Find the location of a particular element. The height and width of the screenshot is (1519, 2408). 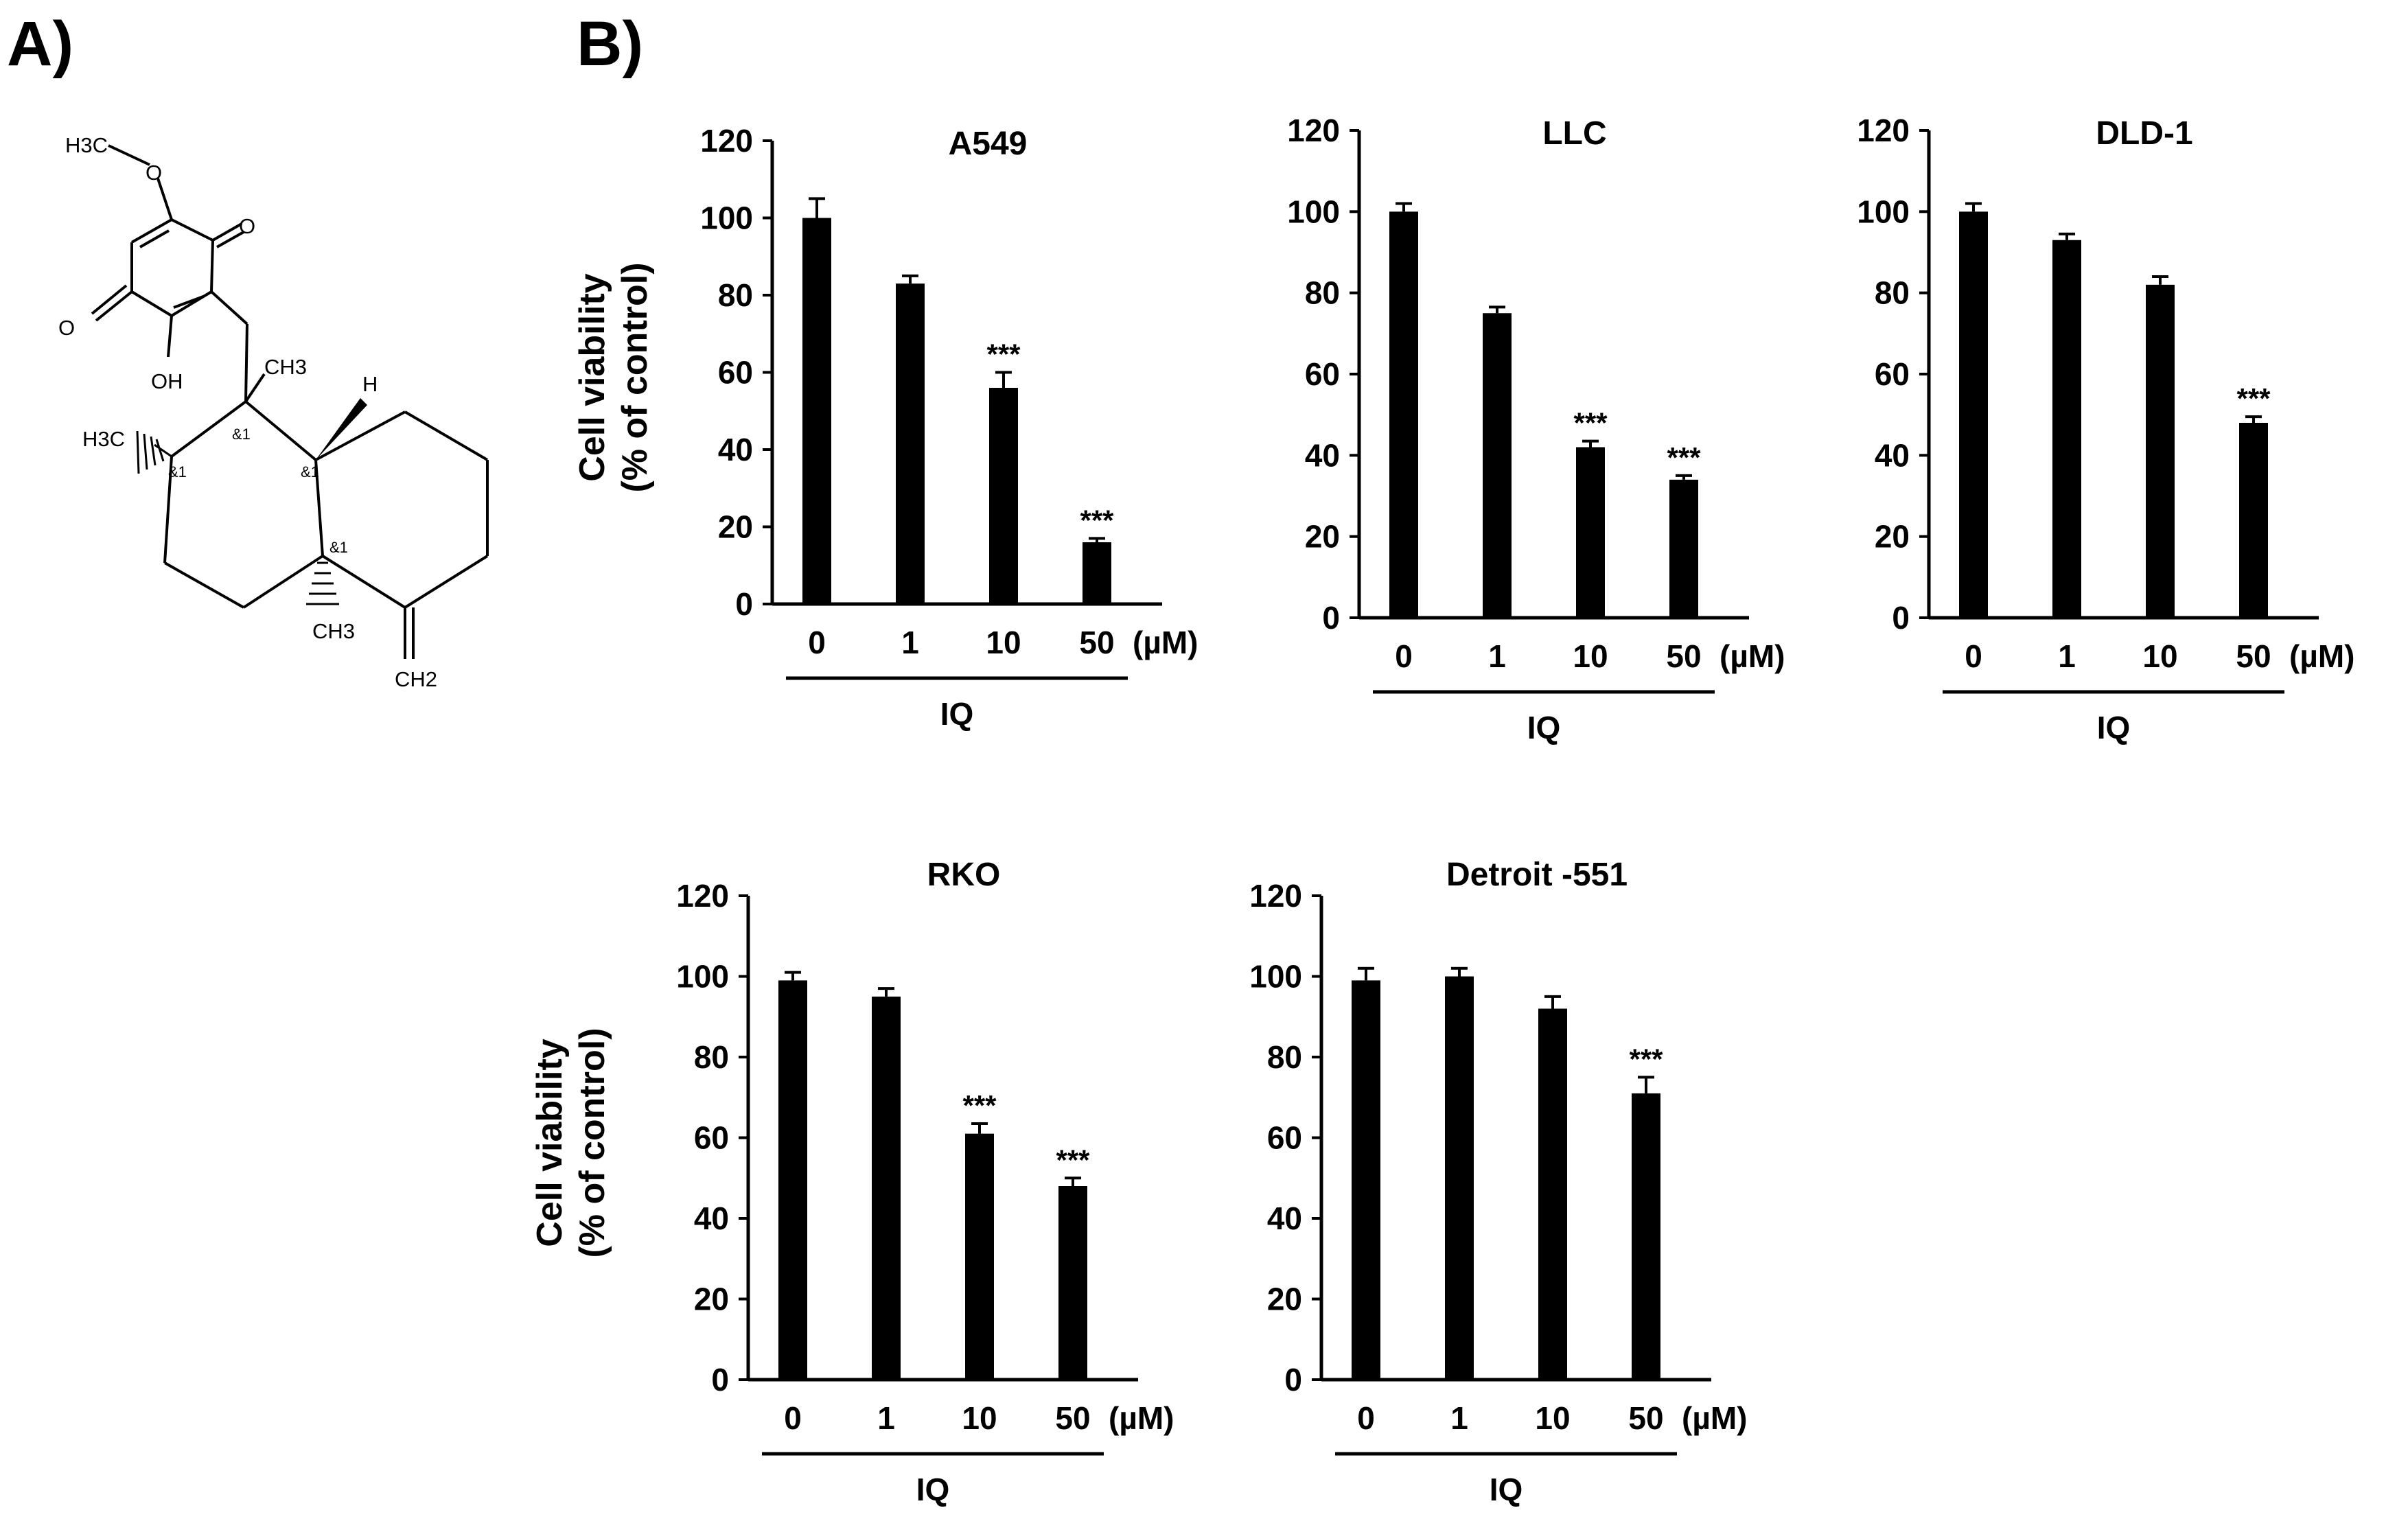

chart-dld-1: 0 20 40 60 80 100 120 DLD-1 0 1 10 *** 50 (µM) IQ is located at coordinates (2105, 429).